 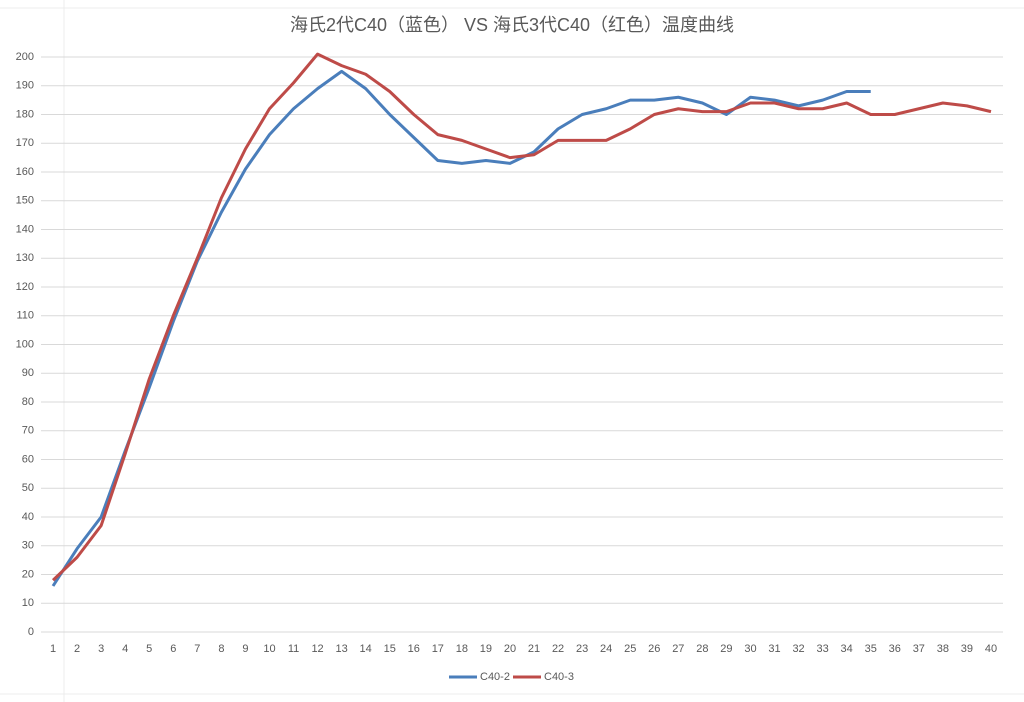 I want to click on chart-title: 海氏2代C40（蓝色） VS 海氏3代C40（红色）温度曲线, so click(x=512, y=25).